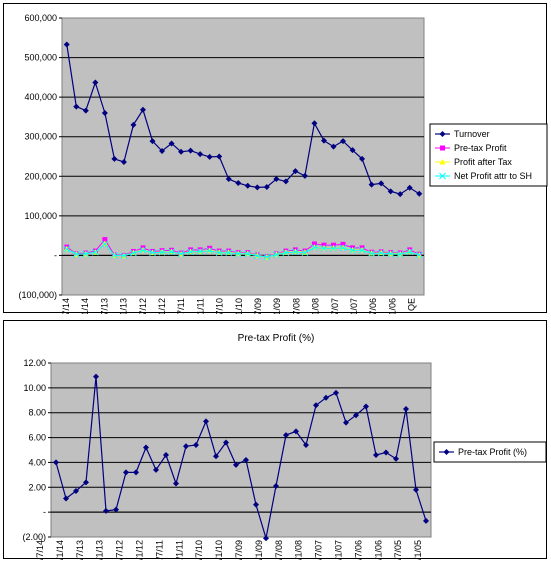 The image size is (551, 562). Describe the element at coordinates (319, 550) in the screenshot. I see `x-tick-label: QE 31/7/07` at that location.